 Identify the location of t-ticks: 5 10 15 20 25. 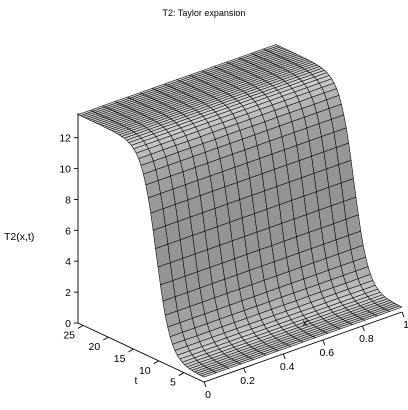
(124, 356).